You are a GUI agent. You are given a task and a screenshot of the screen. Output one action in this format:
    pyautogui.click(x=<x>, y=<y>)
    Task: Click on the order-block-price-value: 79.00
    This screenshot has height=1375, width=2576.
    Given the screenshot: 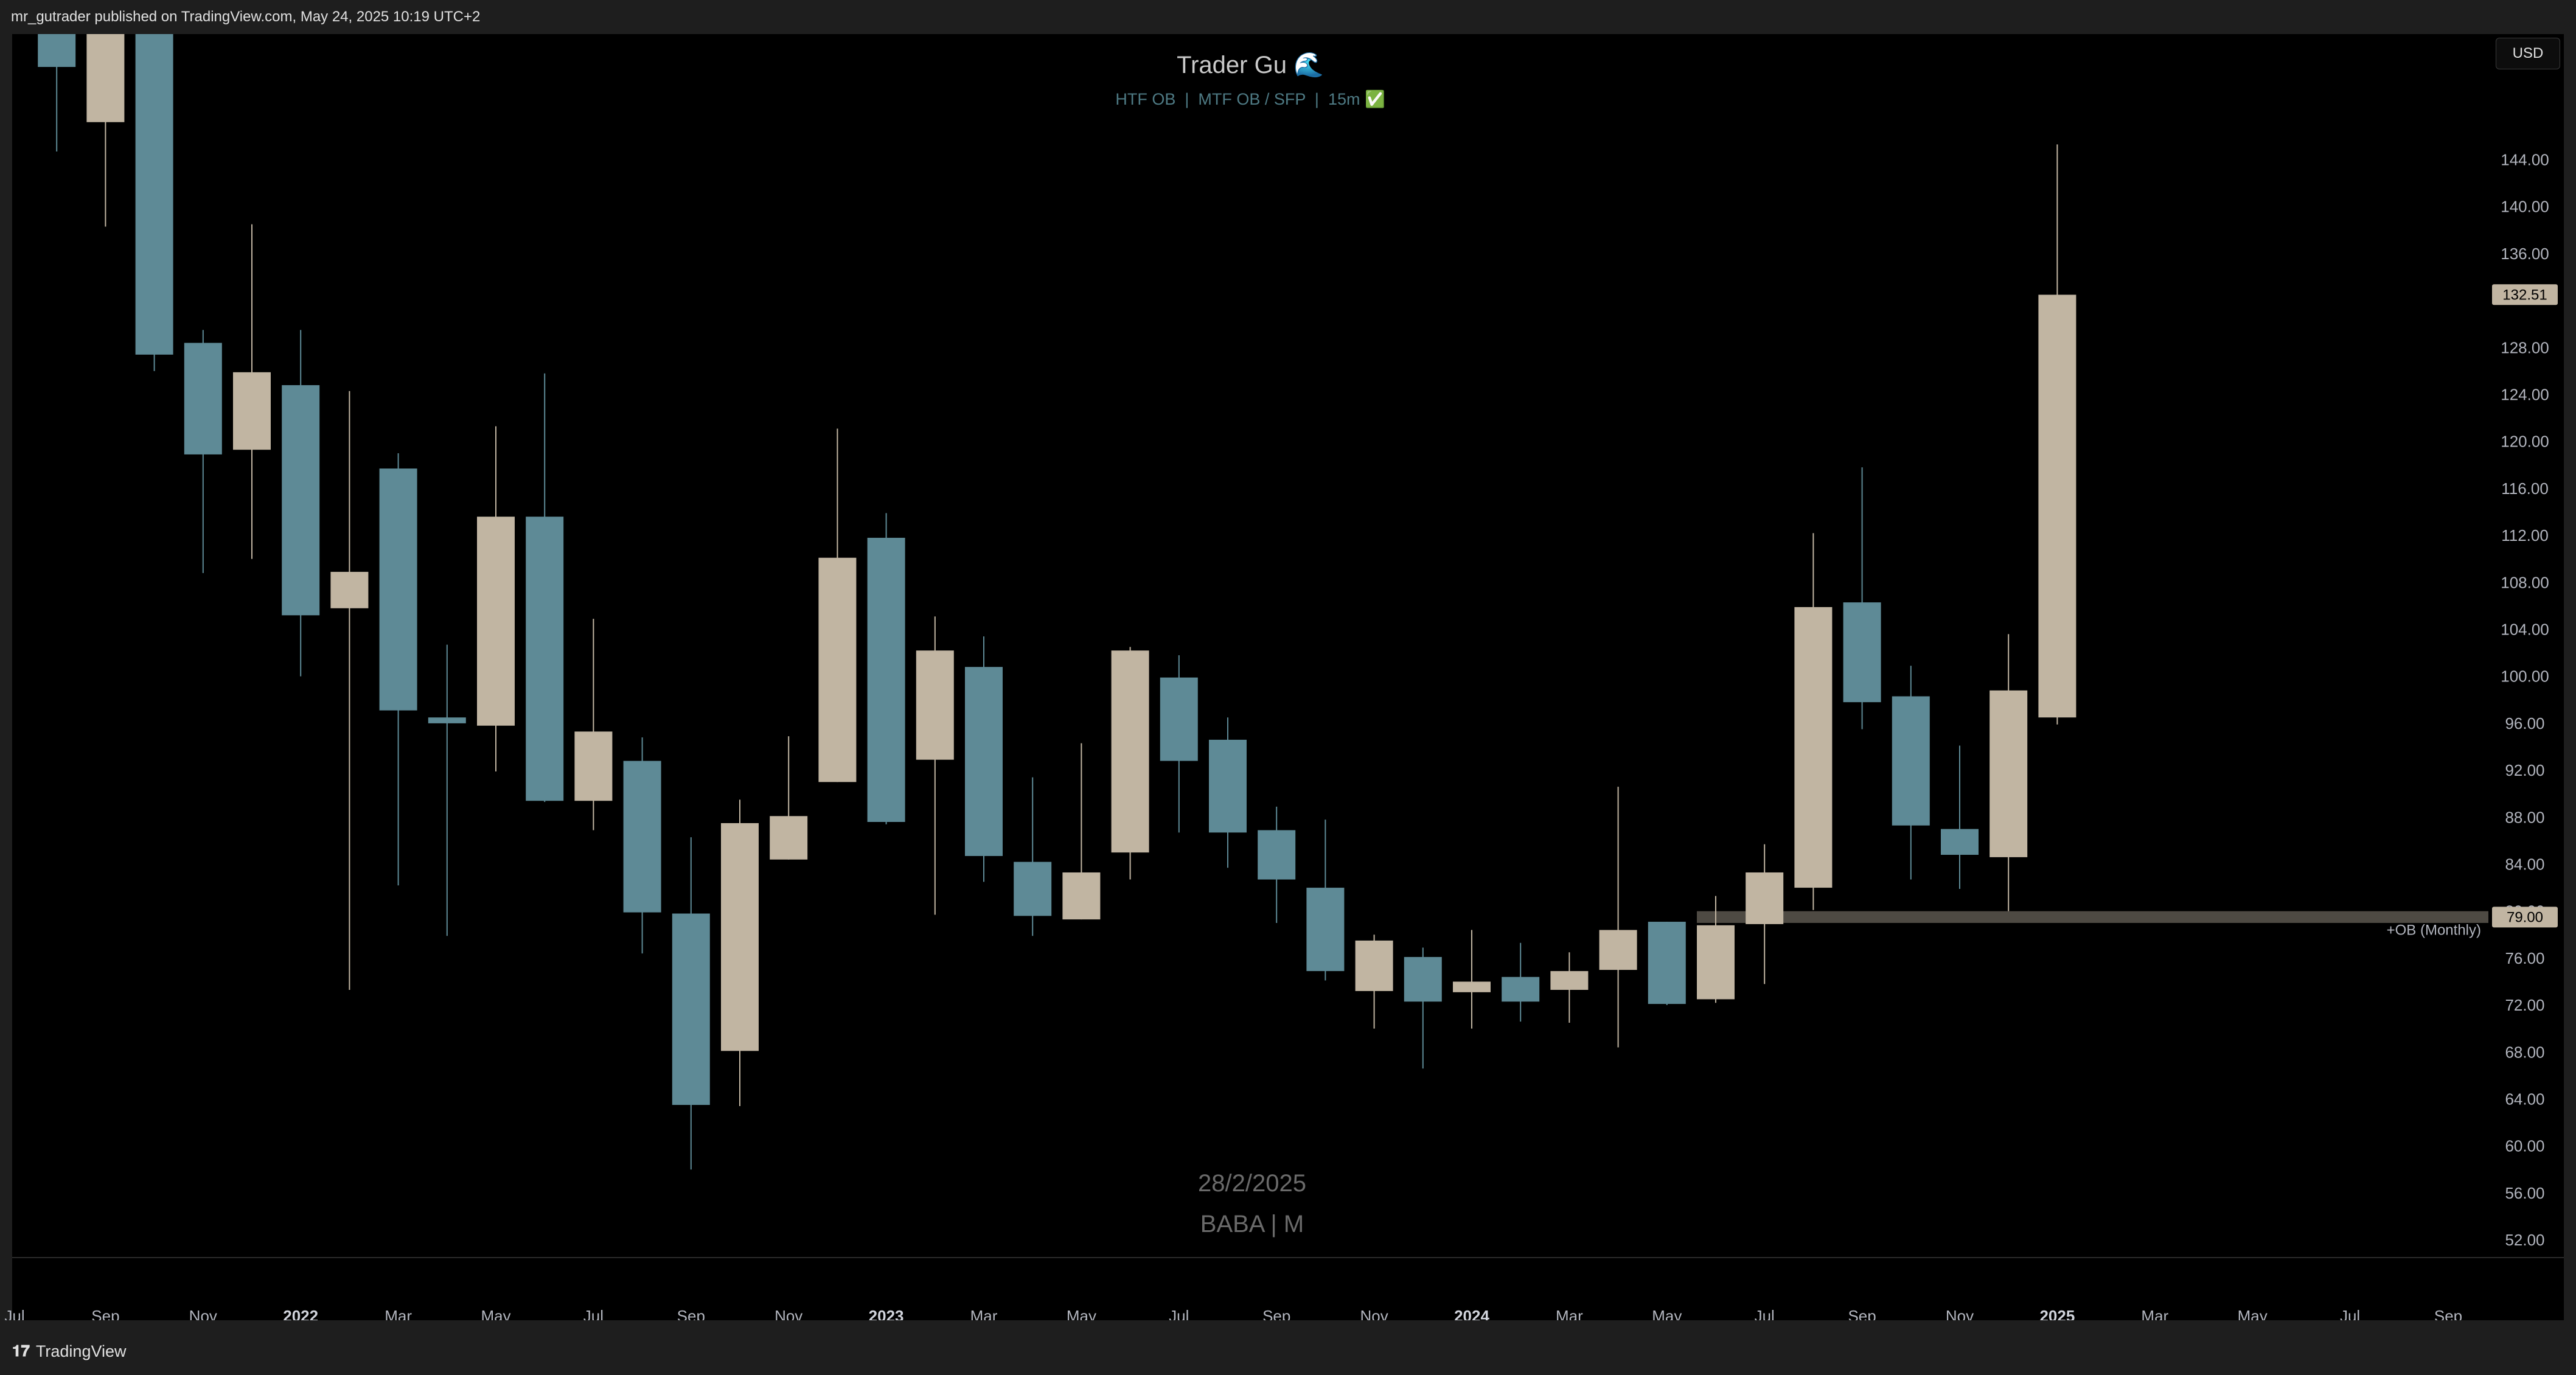 What is the action you would take?
    pyautogui.click(x=2525, y=917)
    